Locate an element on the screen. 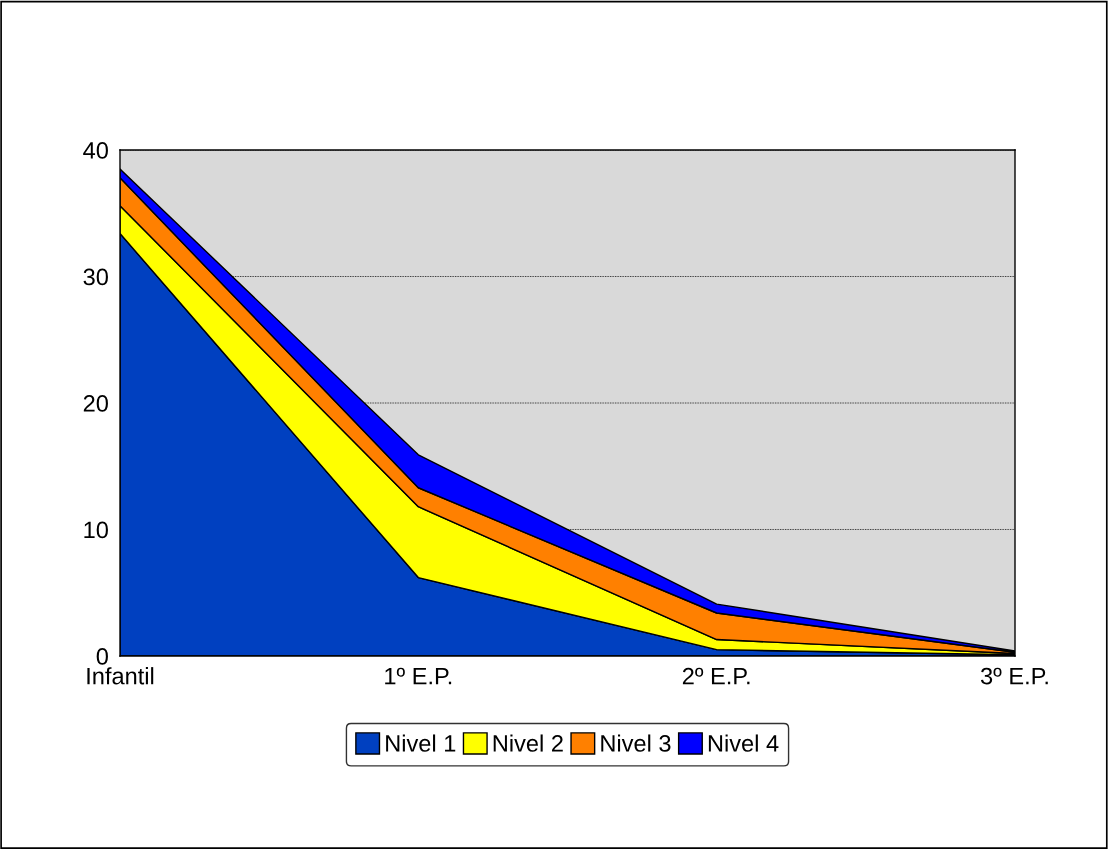 This screenshot has width=1109, height=849. legend-label: Nivel 1 is located at coordinates (421, 743).